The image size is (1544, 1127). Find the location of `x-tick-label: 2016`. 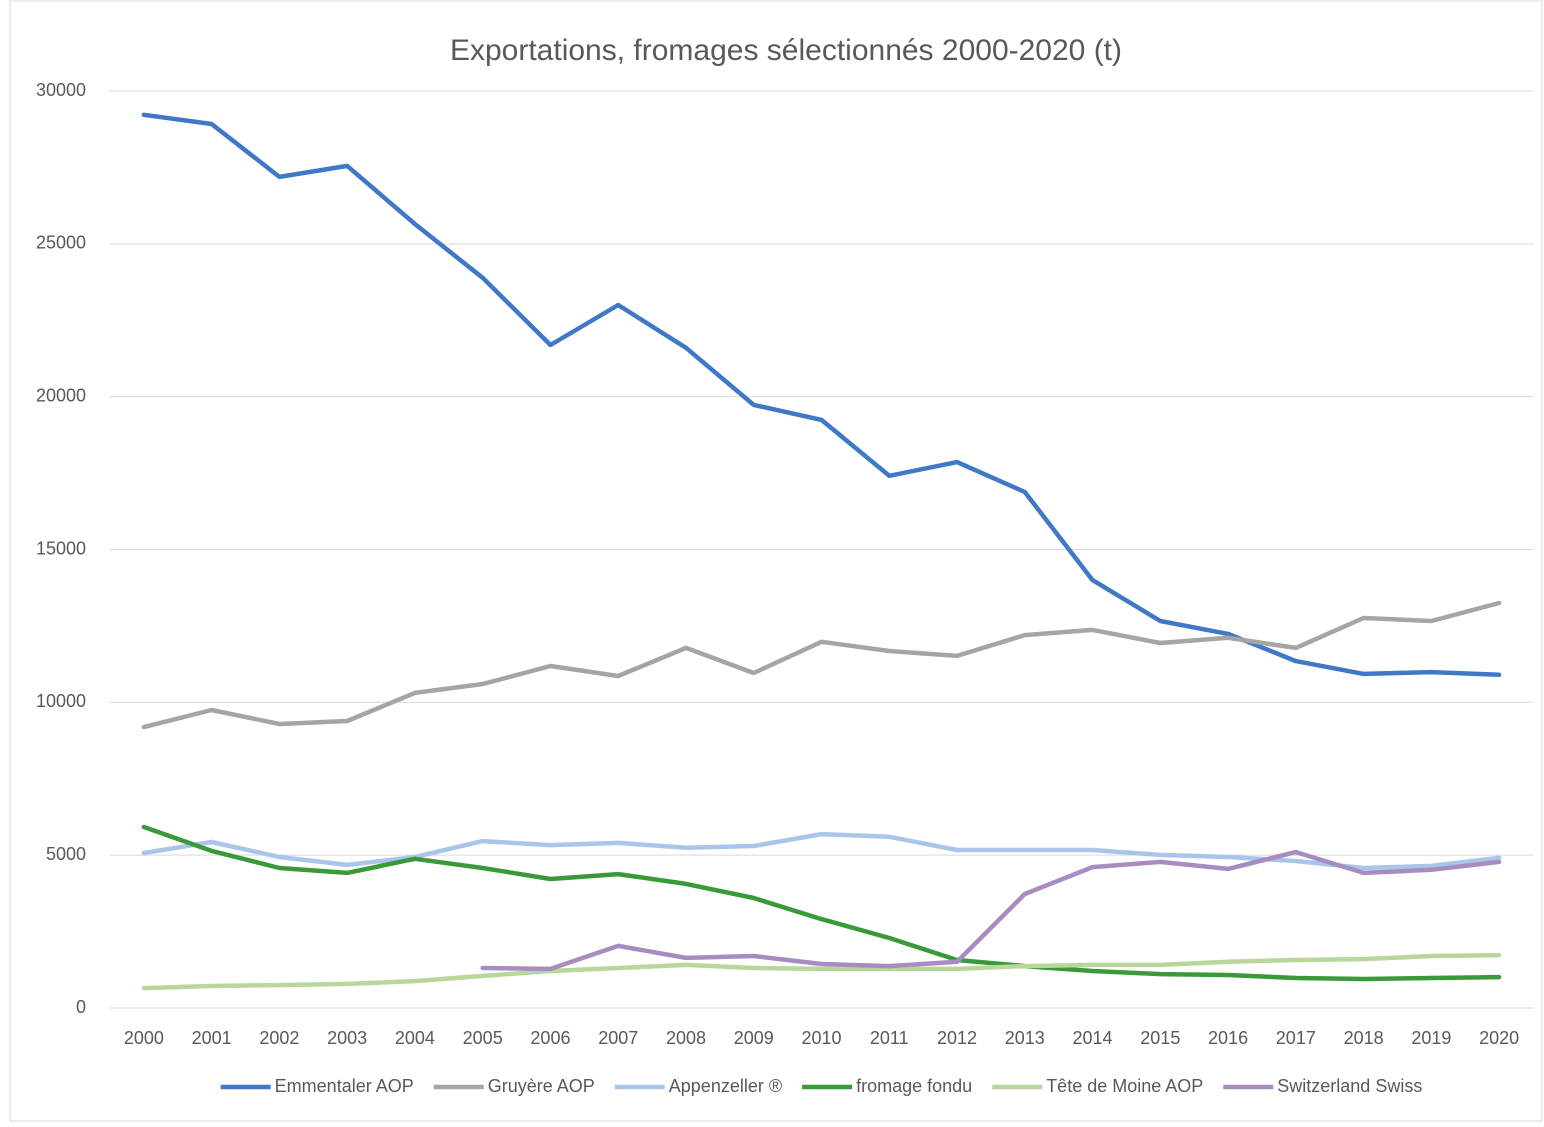

x-tick-label: 2016 is located at coordinates (1228, 1038).